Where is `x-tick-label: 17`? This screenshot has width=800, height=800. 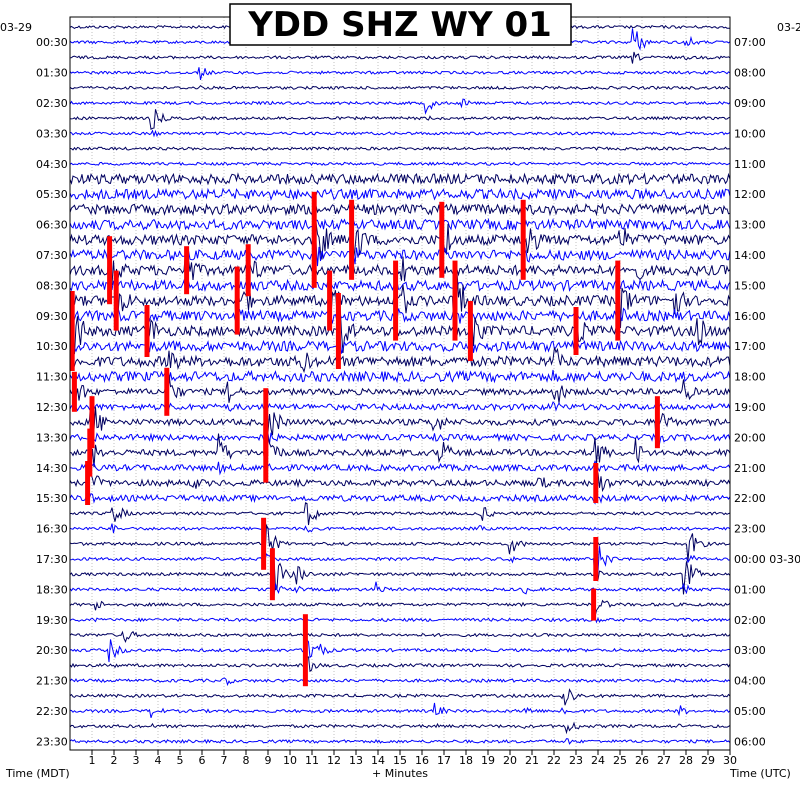 x-tick-label: 17 is located at coordinates (444, 760).